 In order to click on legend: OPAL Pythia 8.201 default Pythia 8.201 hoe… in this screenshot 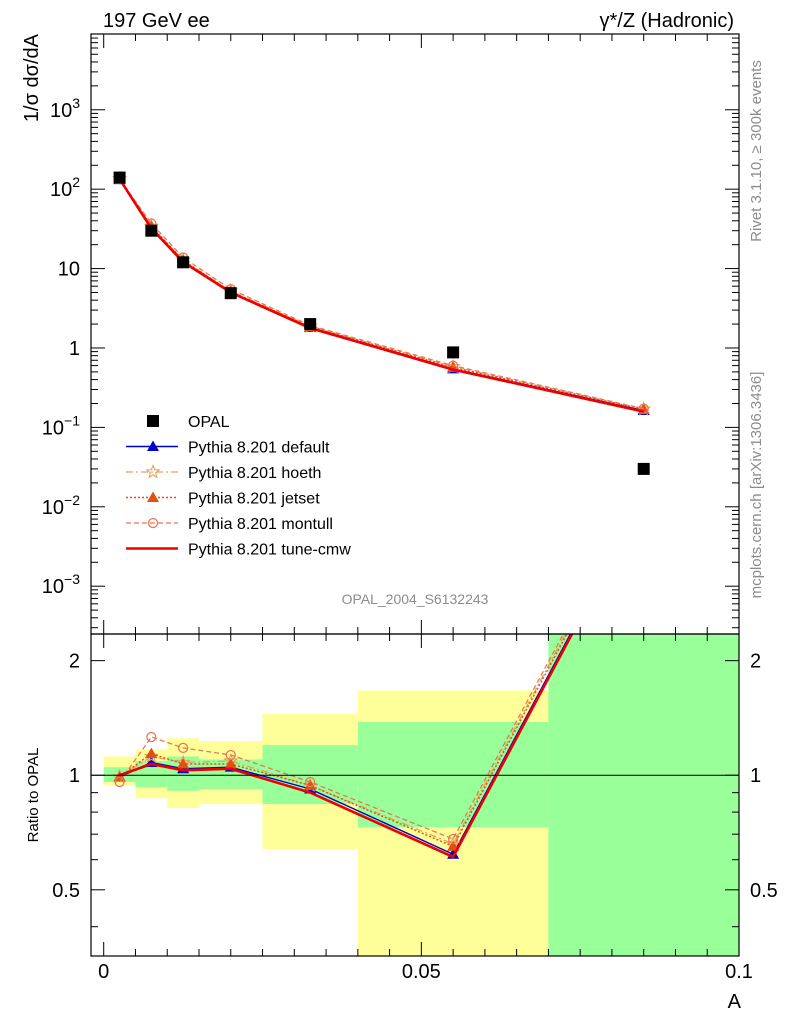, I will do `click(238, 486)`.